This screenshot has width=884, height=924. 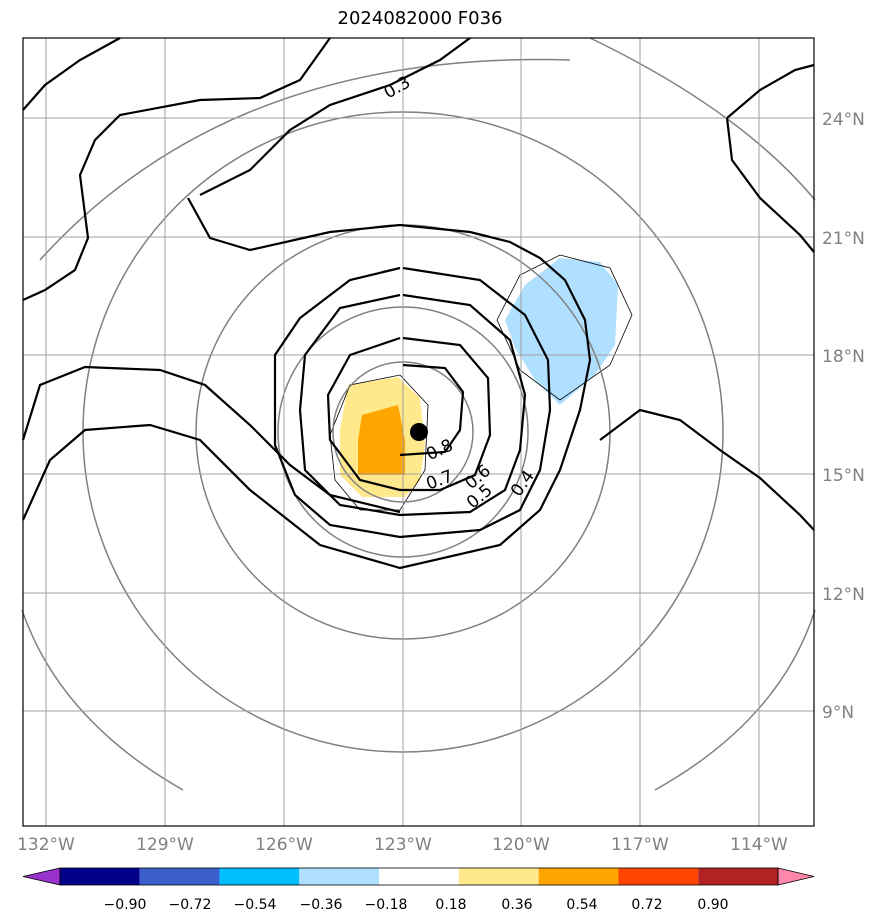 I want to click on colorbar-label: −0.18, so click(x=386, y=905).